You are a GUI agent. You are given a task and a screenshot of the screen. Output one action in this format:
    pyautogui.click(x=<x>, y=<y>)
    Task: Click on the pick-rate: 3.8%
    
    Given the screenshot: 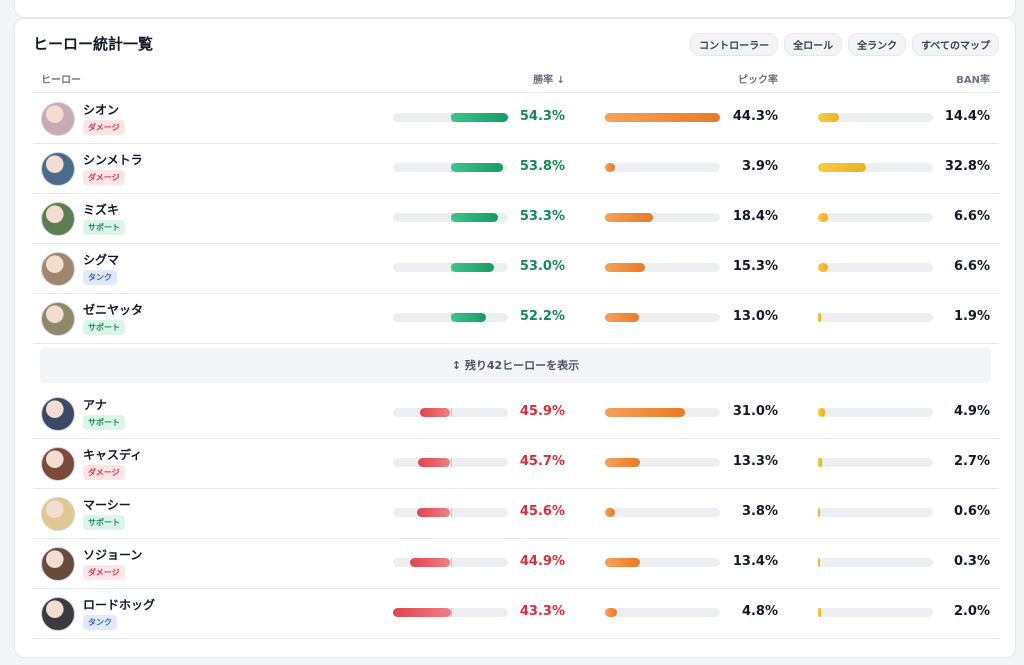 What is the action you would take?
    pyautogui.click(x=759, y=511)
    